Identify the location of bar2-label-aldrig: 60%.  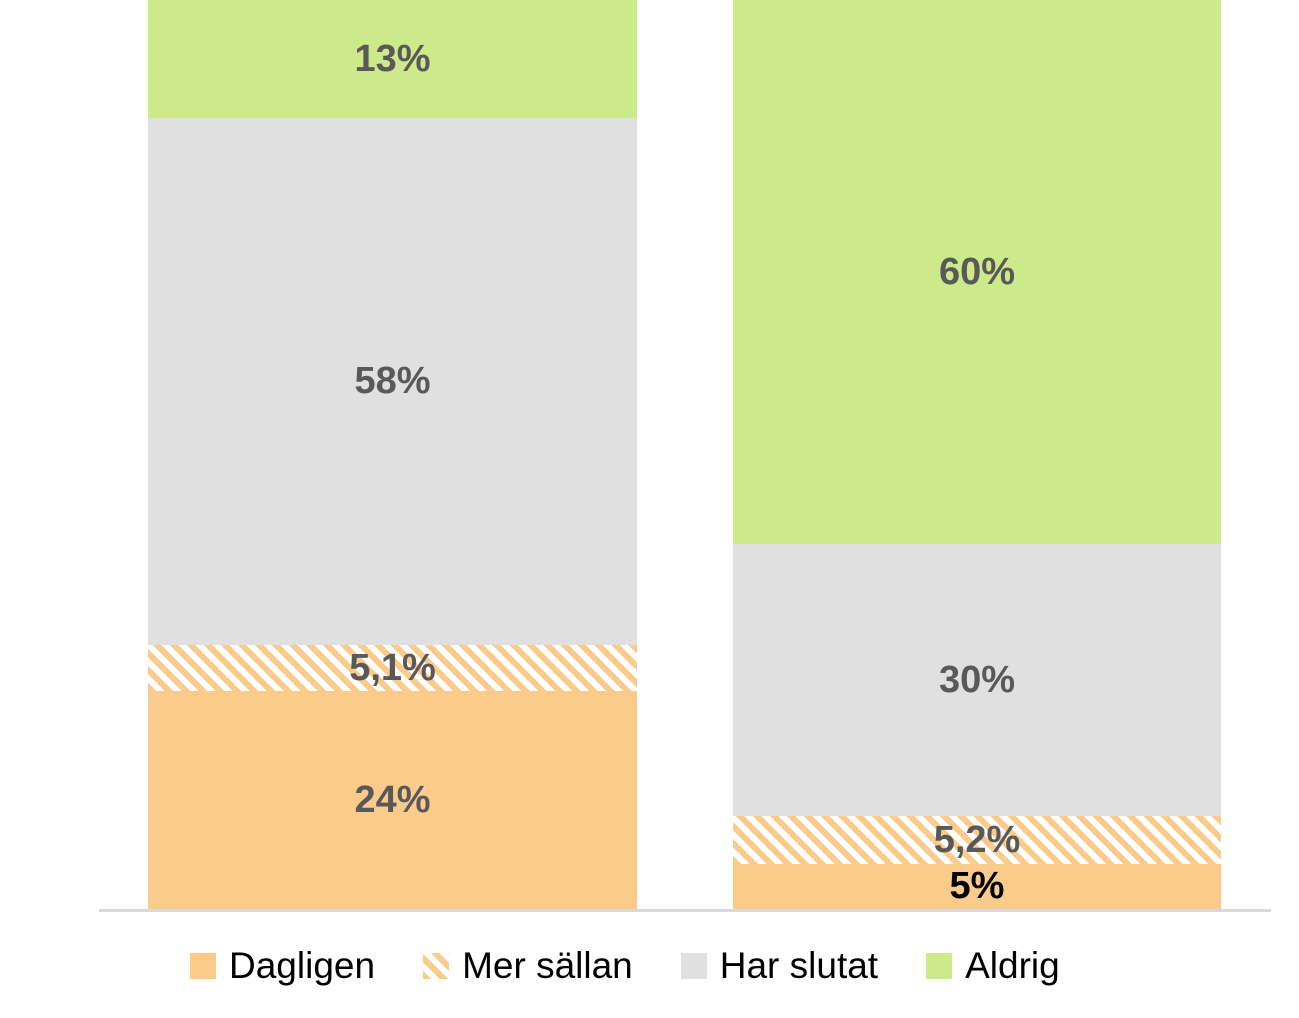
(977, 272).